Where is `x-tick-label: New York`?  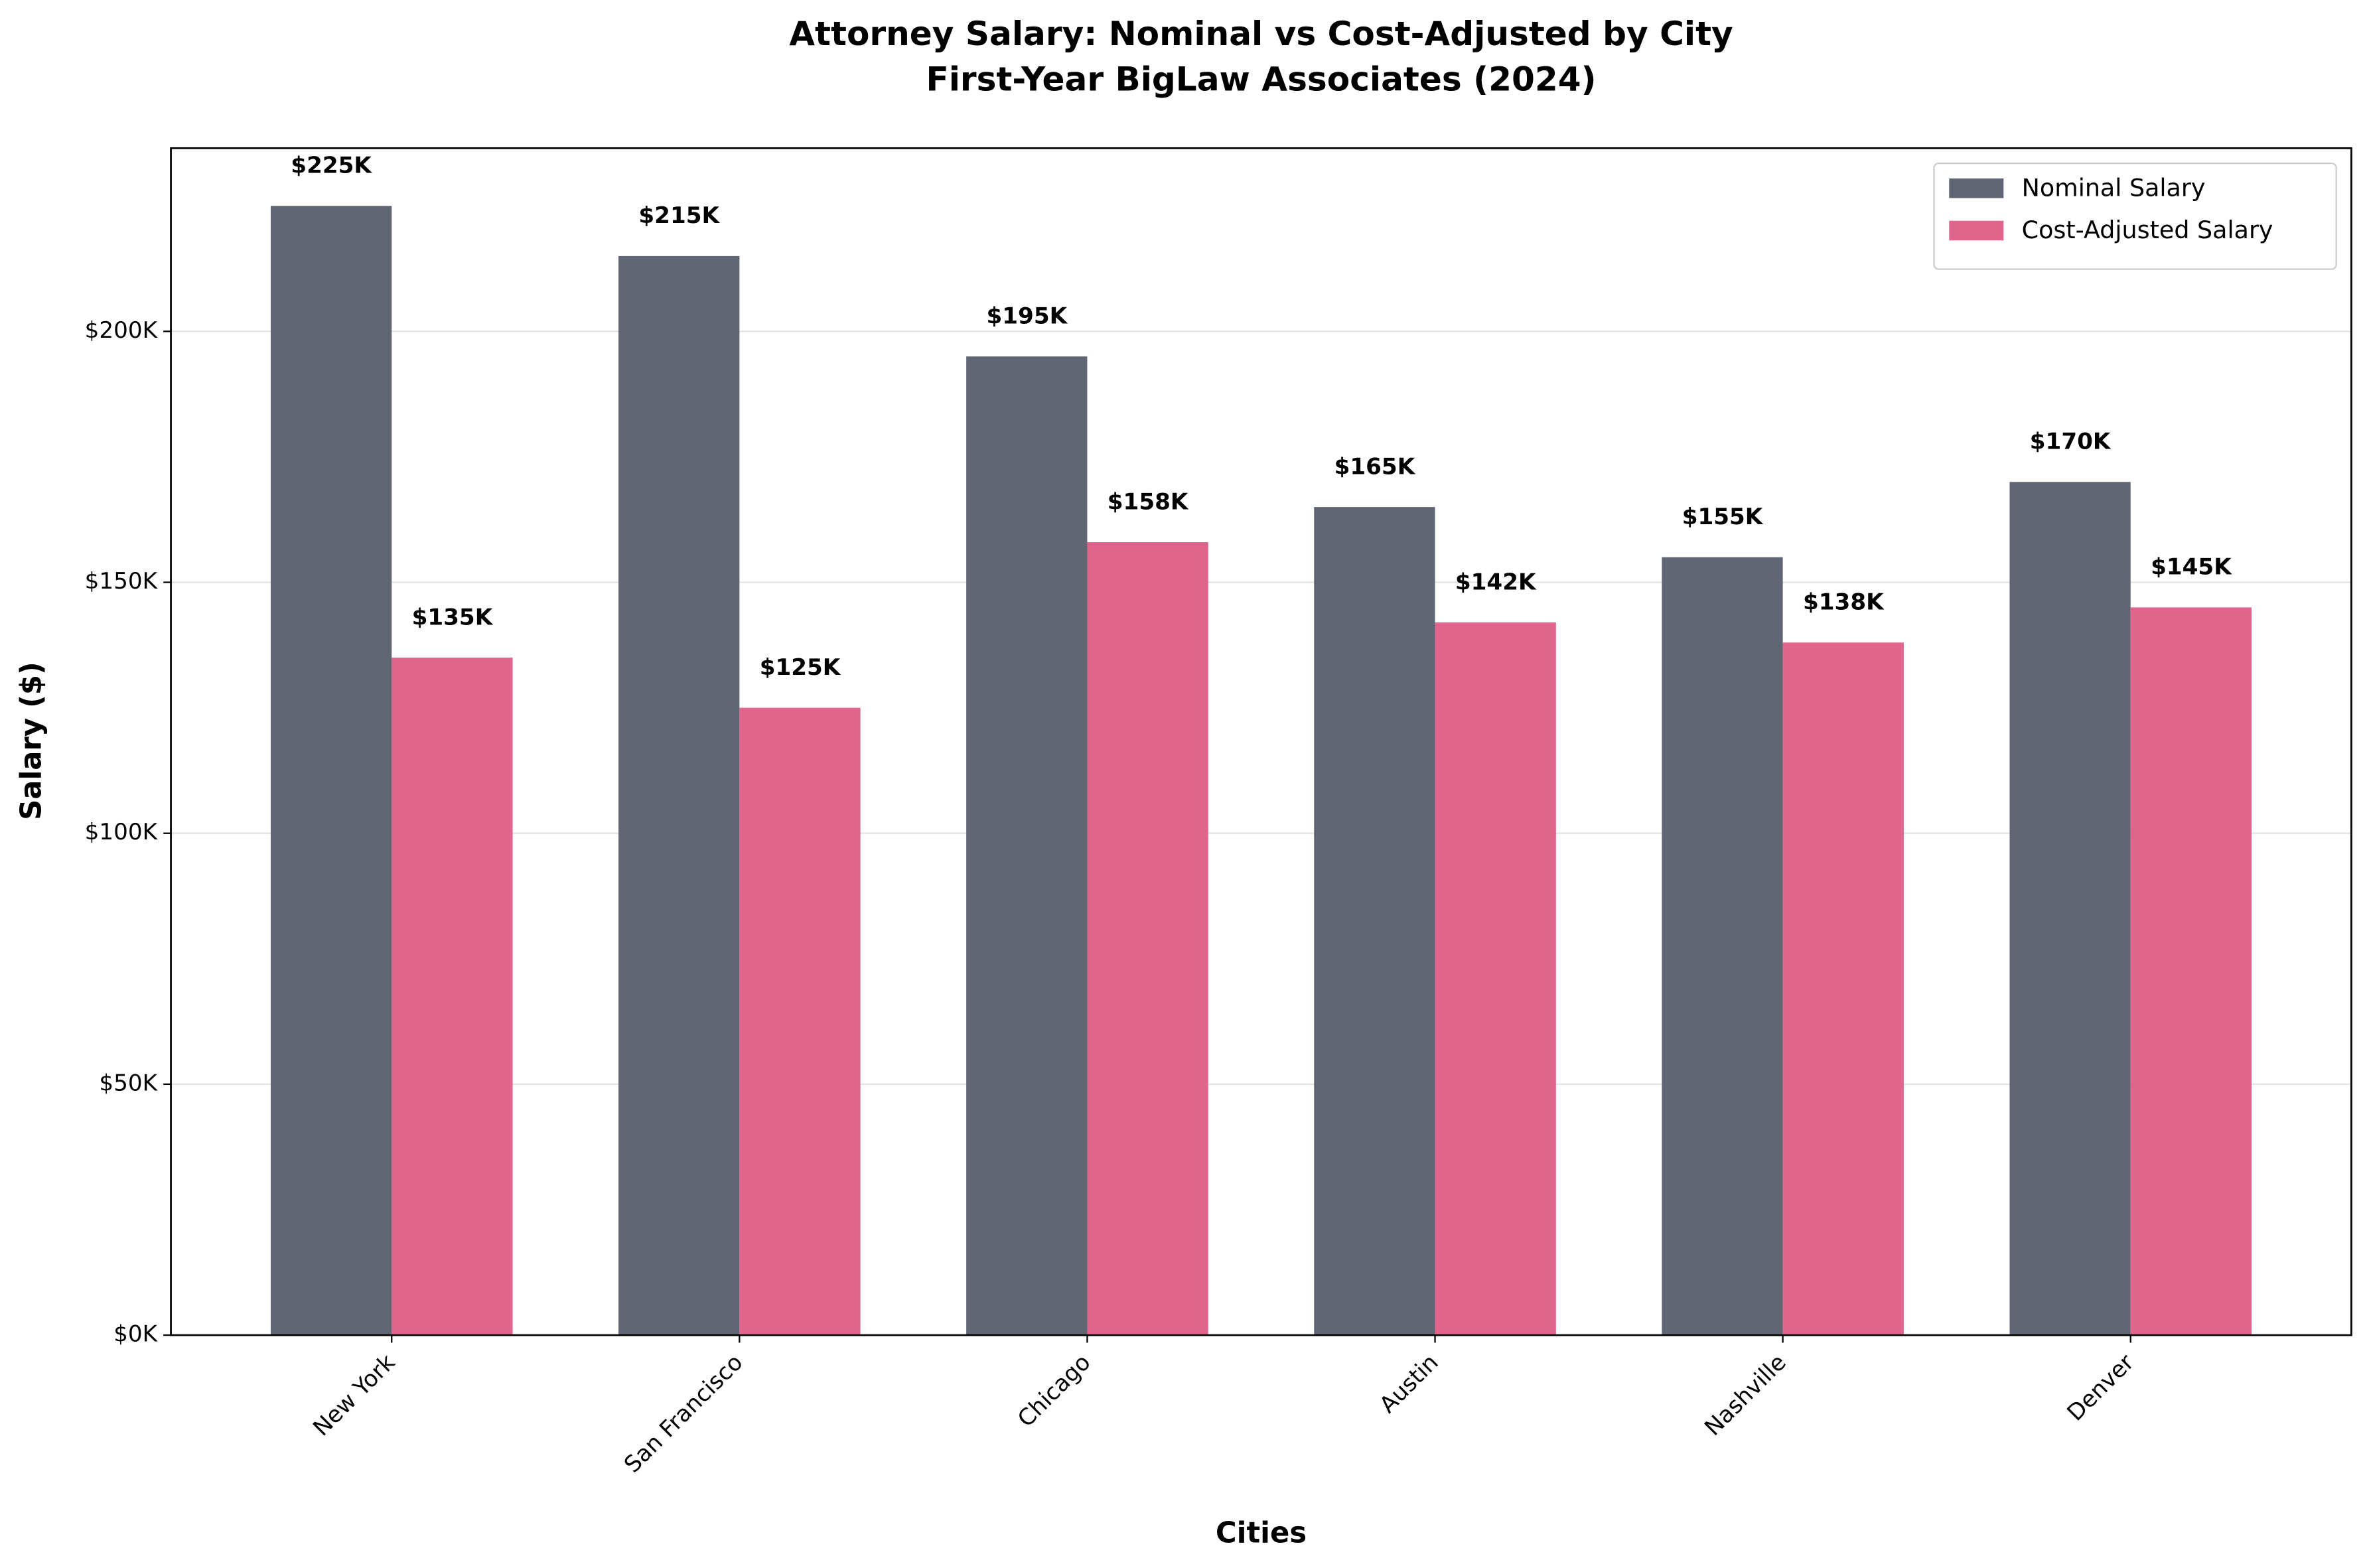 x-tick-label: New York is located at coordinates (354, 1395).